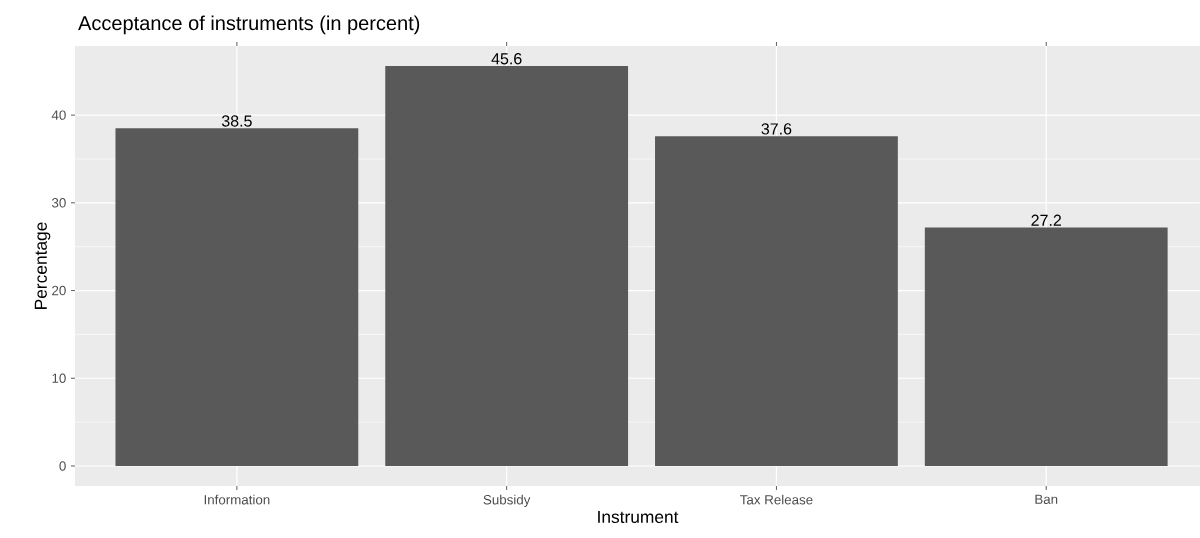  I want to click on y-tick-label: 20, so click(59, 290).